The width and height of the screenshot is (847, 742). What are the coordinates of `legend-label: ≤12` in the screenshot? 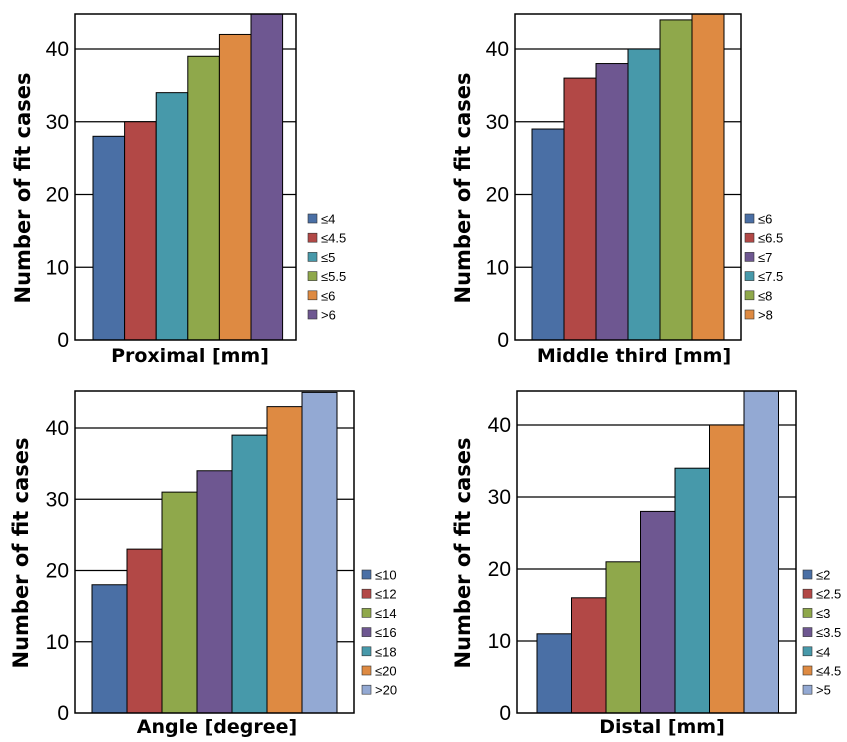 It's located at (386, 594).